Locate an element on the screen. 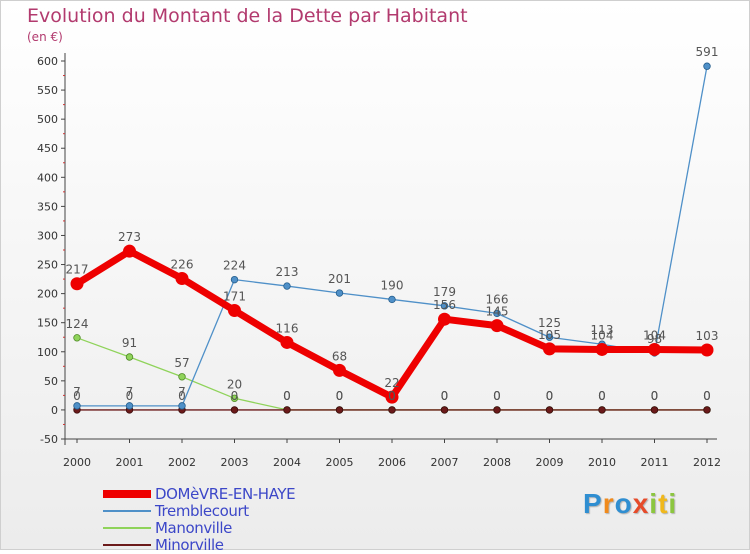 This screenshot has height=554, width=750. data-label: 22 is located at coordinates (391, 383).